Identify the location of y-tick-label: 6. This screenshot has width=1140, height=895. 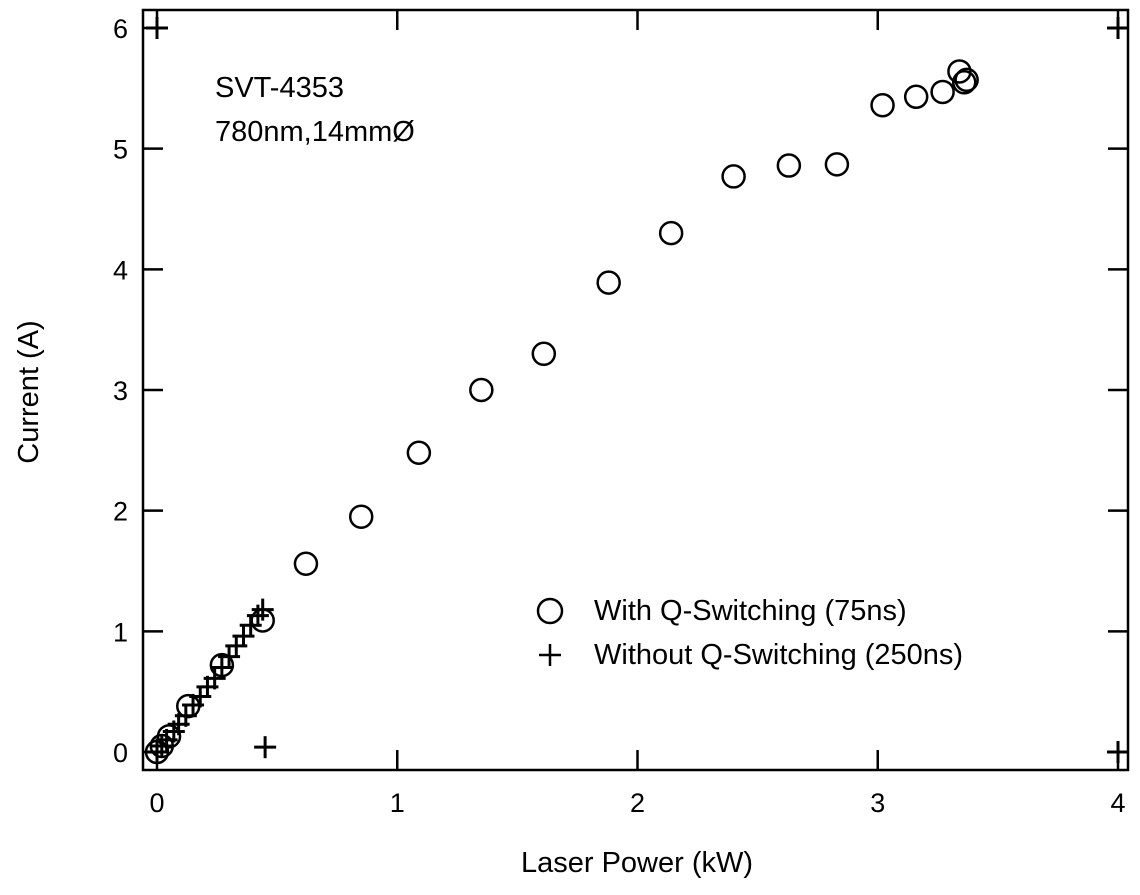
(120, 29).